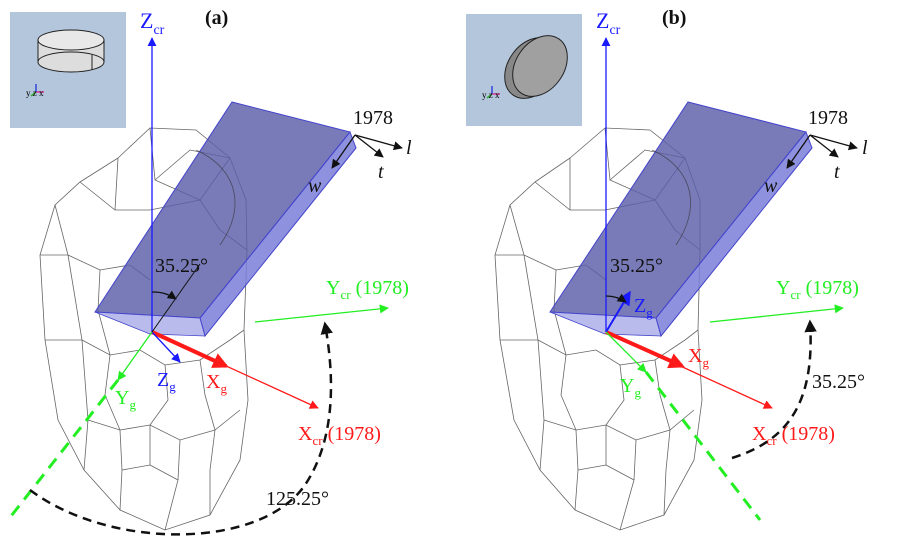 This screenshot has height=536, width=906. Describe the element at coordinates (793, 435) in the screenshot. I see `x-cr-label-b: Xcr (1978)` at that location.